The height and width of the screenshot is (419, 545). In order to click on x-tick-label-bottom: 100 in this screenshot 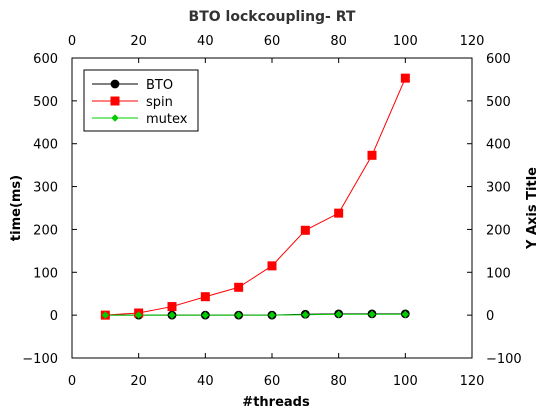, I will do `click(405, 381)`.